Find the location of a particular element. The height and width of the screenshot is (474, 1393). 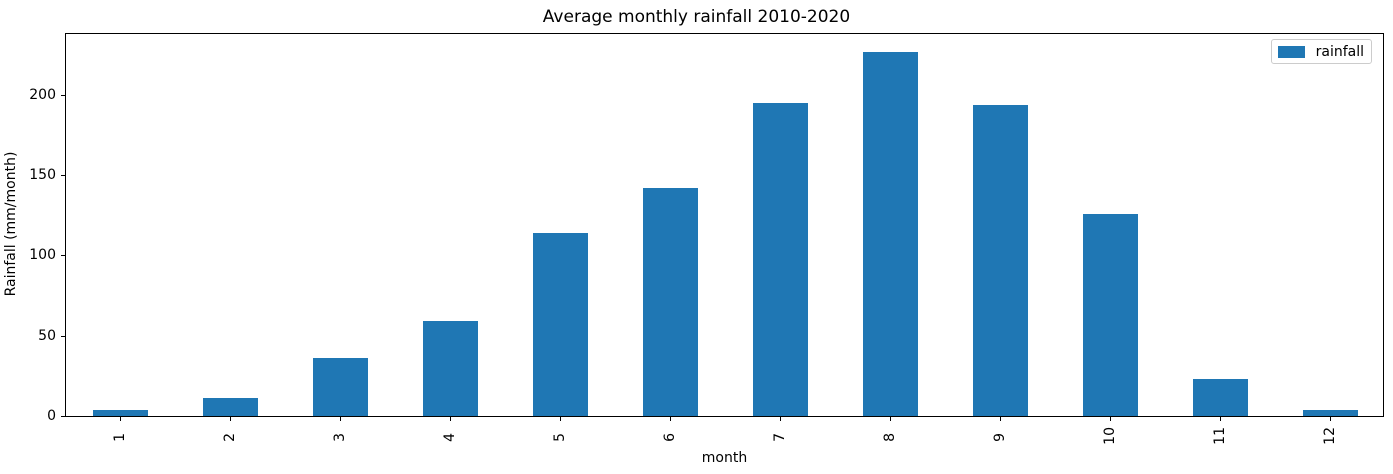

x-tick-label-text-12: 12 is located at coordinates (1330, 436).